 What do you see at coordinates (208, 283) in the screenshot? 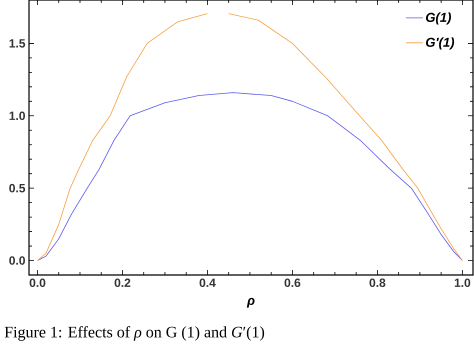
I see `x-tick-label: 0.4` at bounding box center [208, 283].